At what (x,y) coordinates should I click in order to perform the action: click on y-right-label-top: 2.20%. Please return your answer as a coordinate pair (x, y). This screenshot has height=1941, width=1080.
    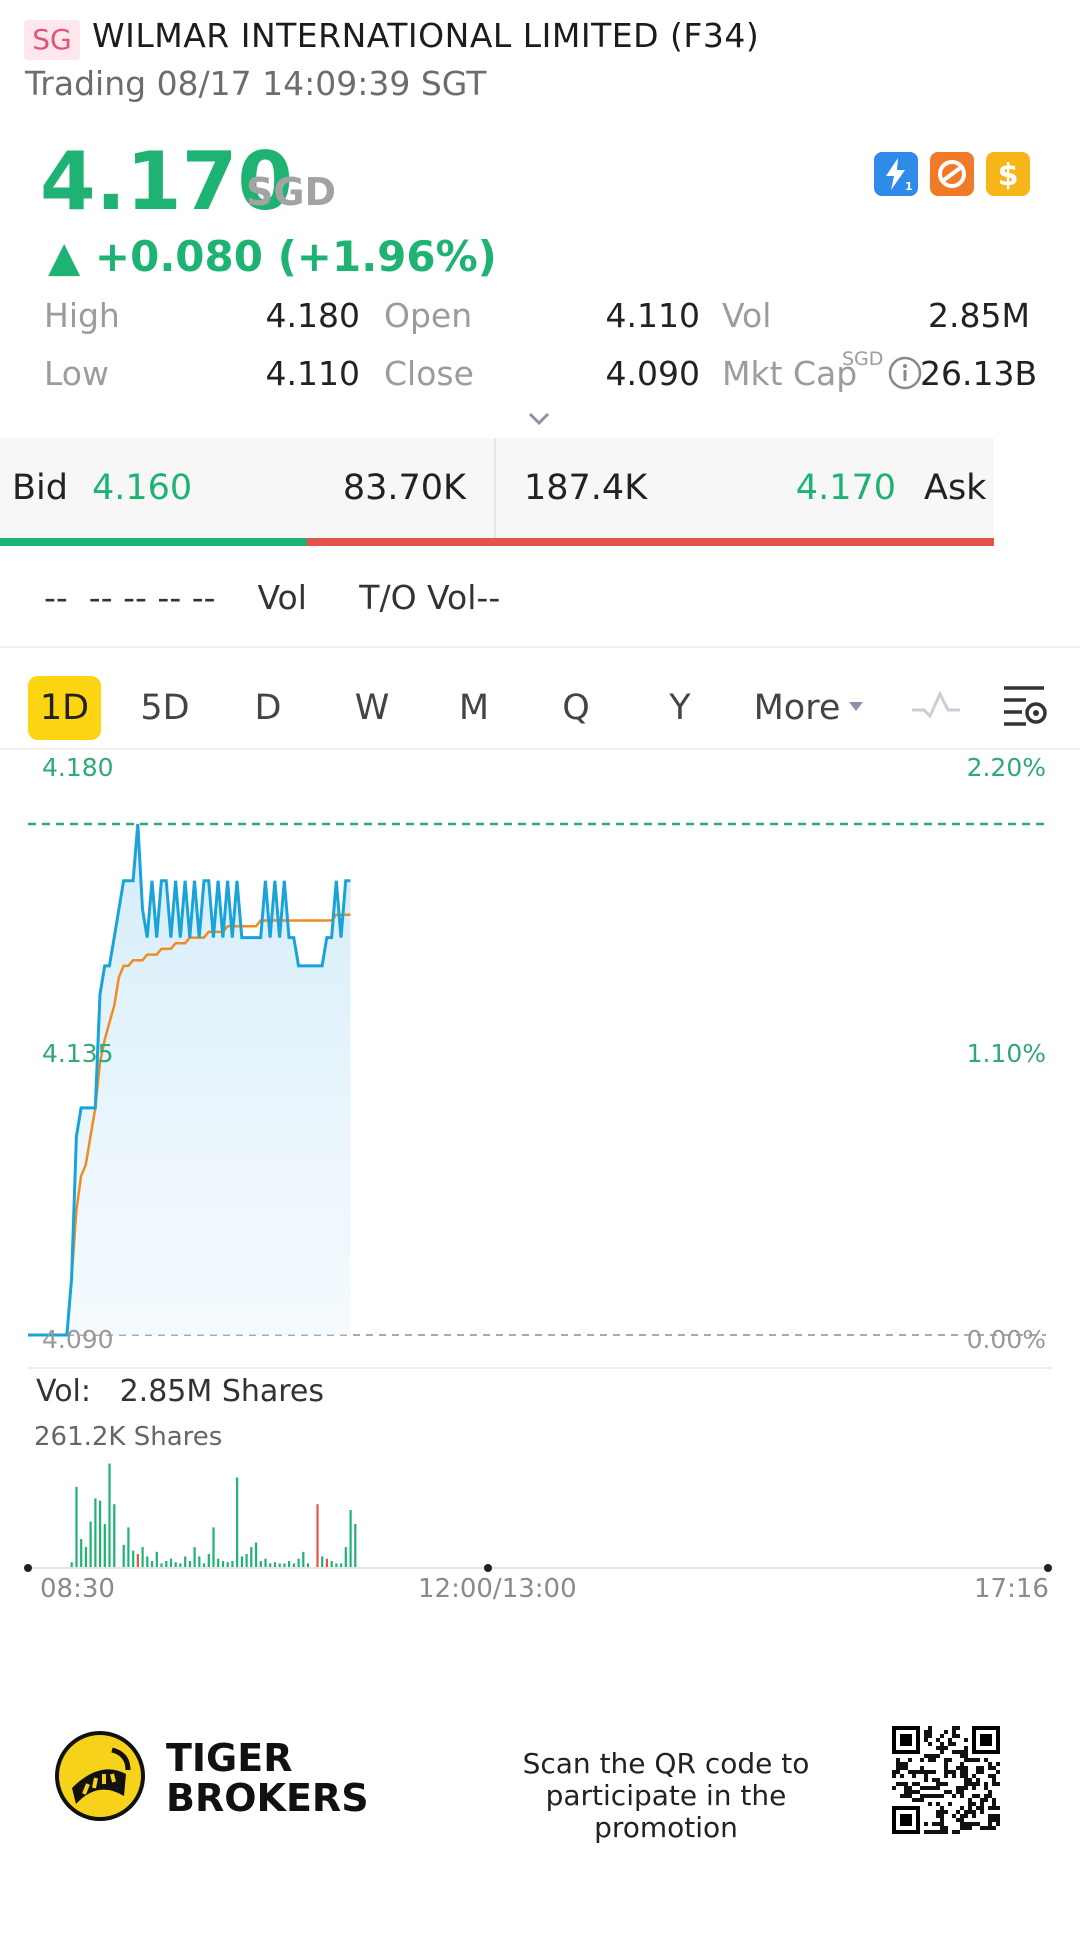
    Looking at the image, I should click on (1006, 767).